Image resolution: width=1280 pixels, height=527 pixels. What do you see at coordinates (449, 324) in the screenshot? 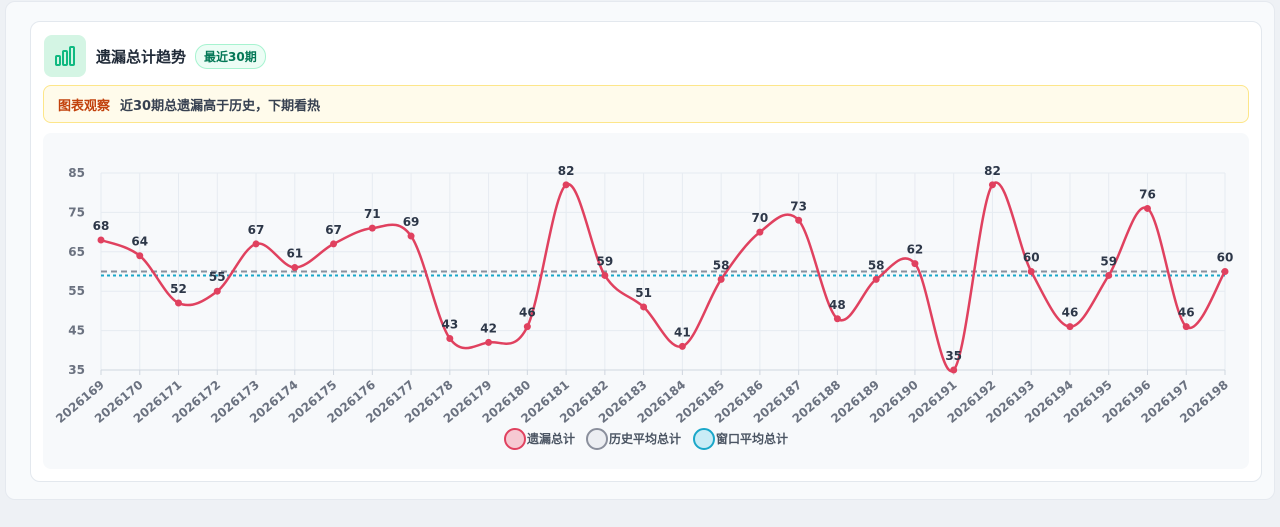
I see `data-label: 43` at bounding box center [449, 324].